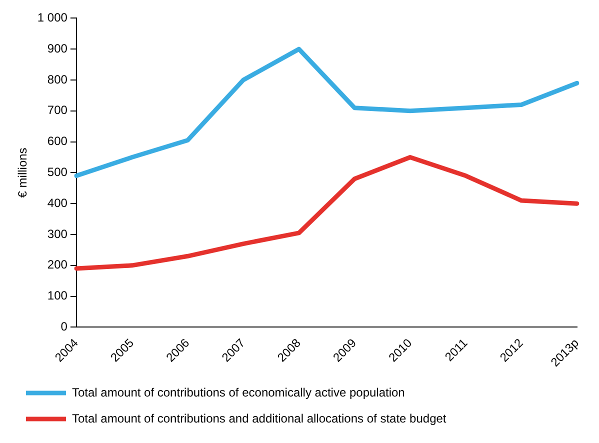 The image size is (599, 443). Describe the element at coordinates (57, 172) in the screenshot. I see `y-tick-label: 500` at that location.